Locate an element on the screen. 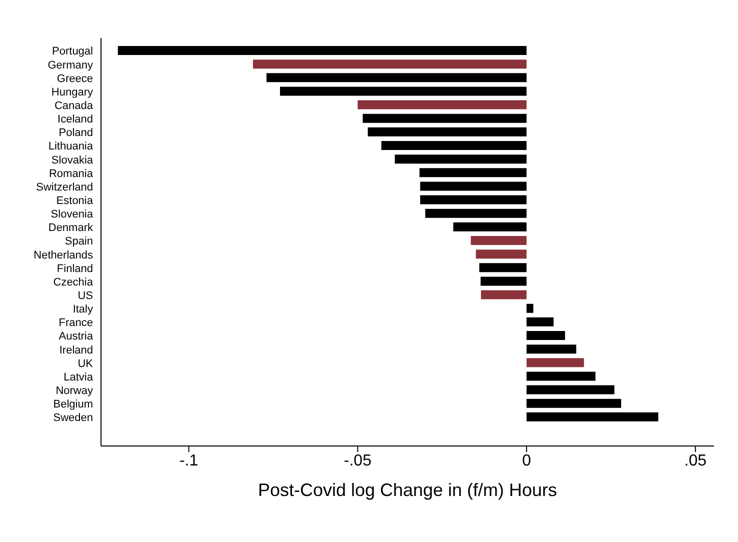 This screenshot has height=542, width=738. y-tick-label: Netherlands is located at coordinates (64, 255).